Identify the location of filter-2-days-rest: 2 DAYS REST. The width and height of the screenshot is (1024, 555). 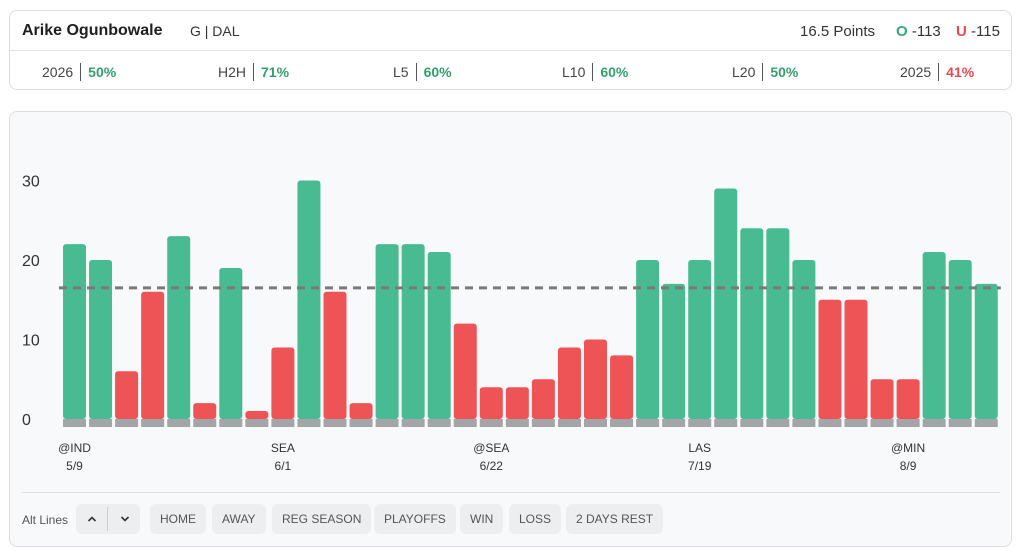
(615, 519).